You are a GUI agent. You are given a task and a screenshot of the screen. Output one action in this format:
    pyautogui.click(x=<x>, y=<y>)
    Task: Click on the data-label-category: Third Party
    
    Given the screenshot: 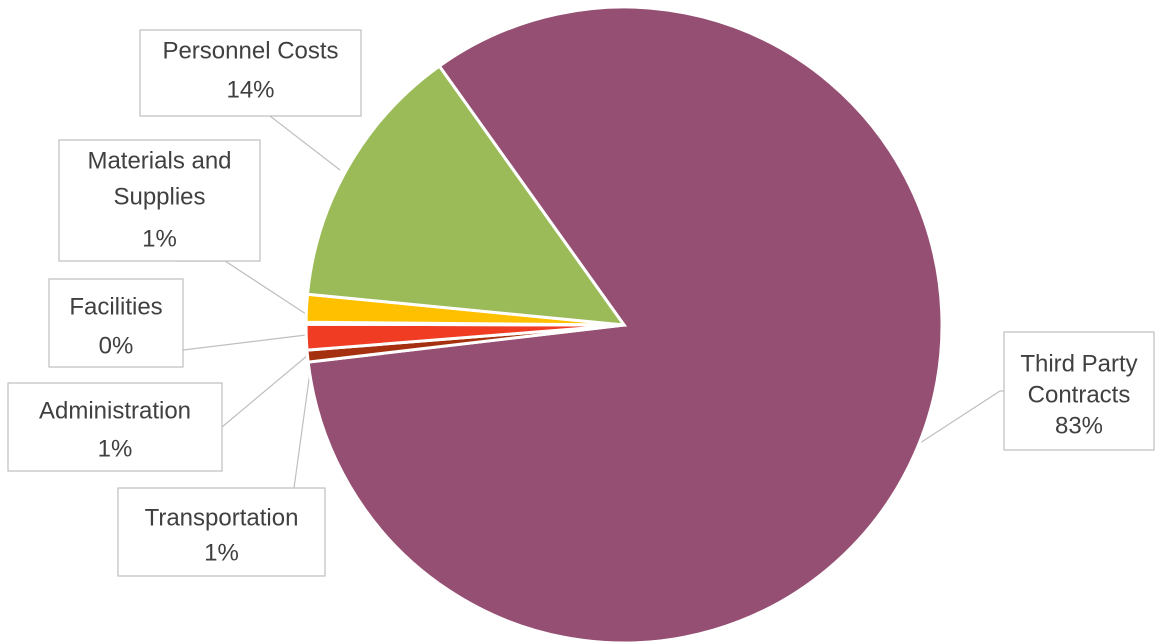 What is the action you would take?
    pyautogui.click(x=1078, y=363)
    